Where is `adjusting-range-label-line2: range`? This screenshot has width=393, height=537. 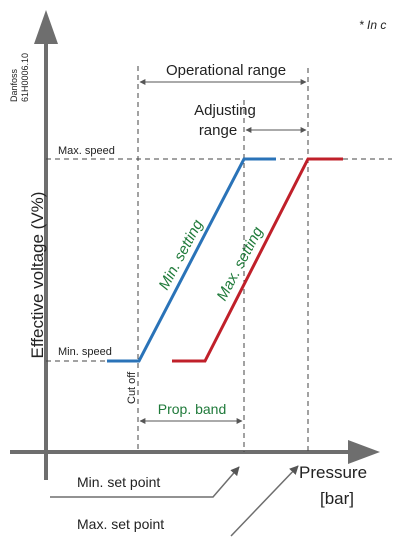
adjusting-range-label-line2: range is located at coordinates (218, 130).